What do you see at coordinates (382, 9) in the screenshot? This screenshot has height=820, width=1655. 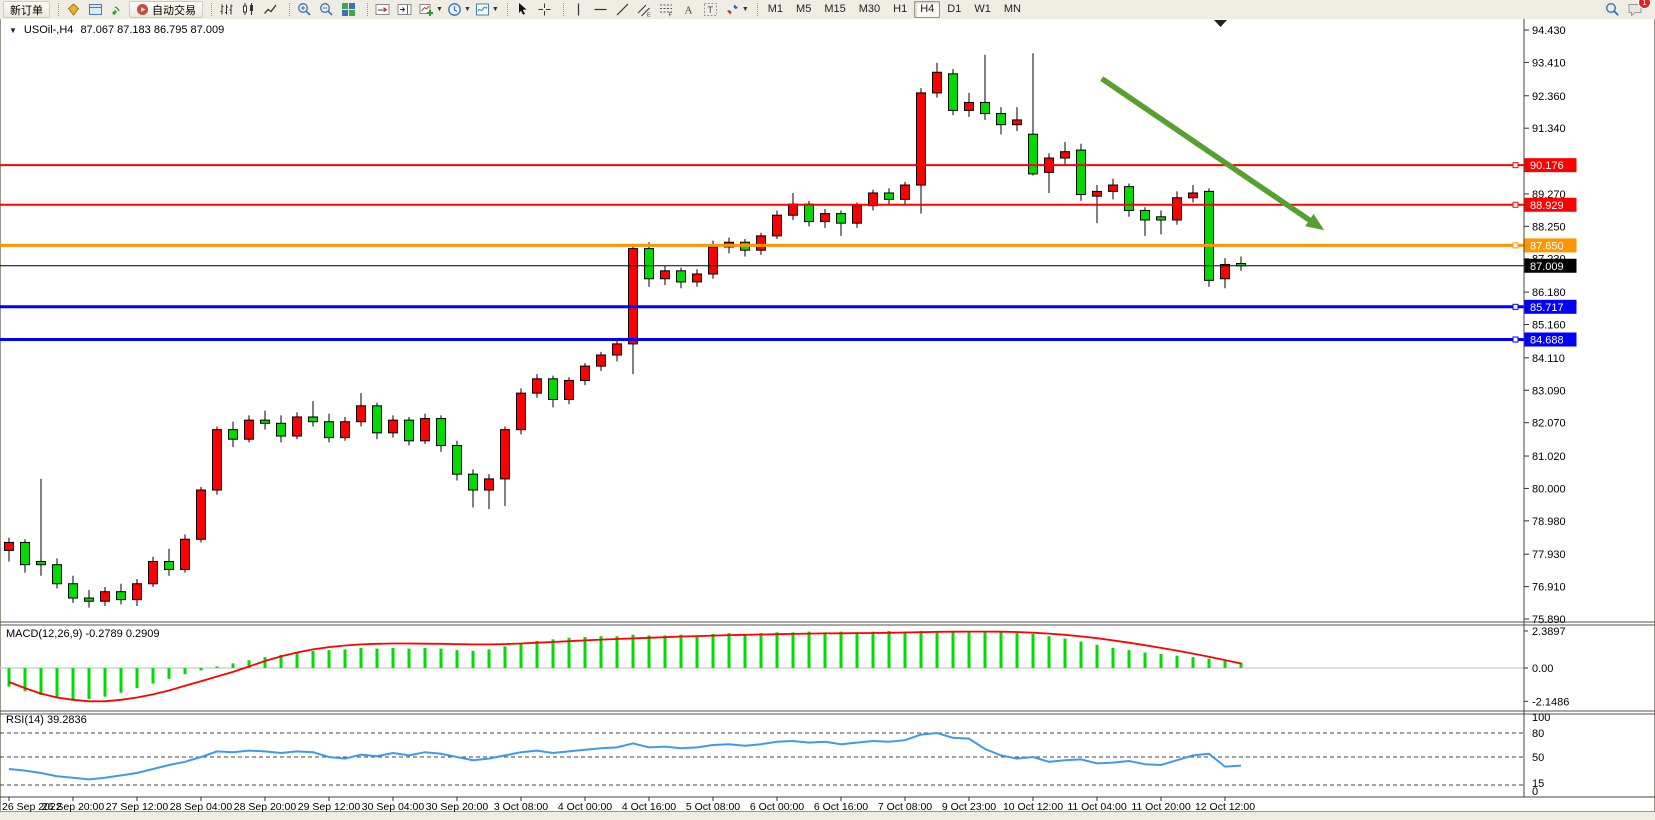 I see `auto-scroll-icon` at bounding box center [382, 9].